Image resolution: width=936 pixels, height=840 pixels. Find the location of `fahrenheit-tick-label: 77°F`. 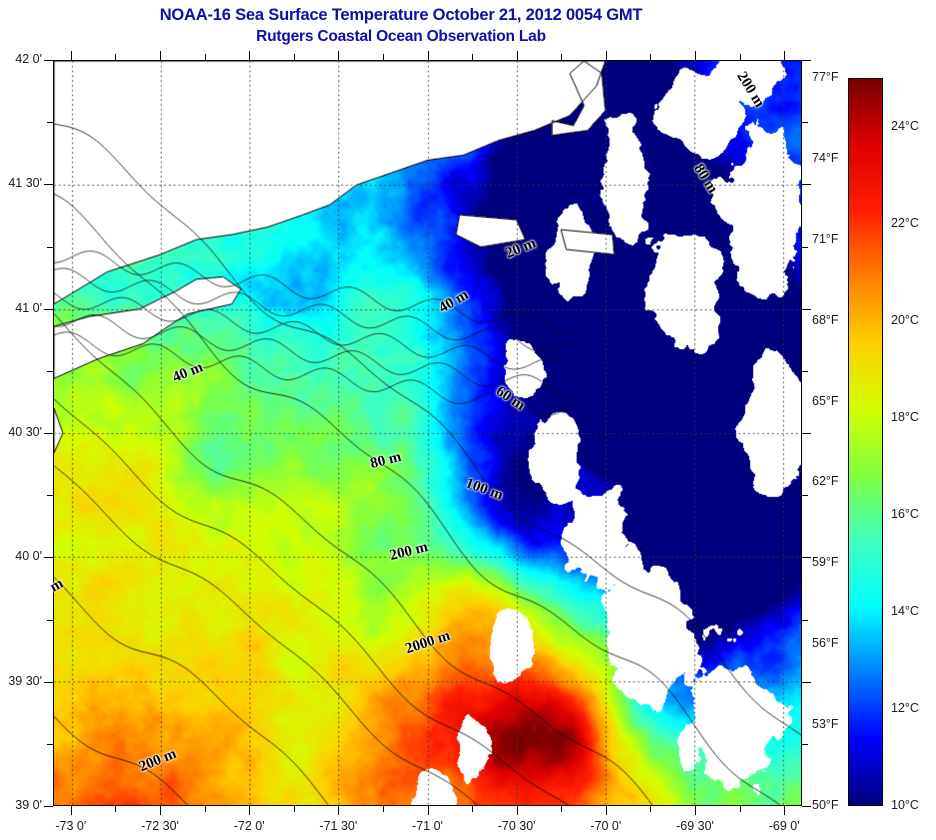

fahrenheit-tick-label: 77°F is located at coordinates (825, 77).